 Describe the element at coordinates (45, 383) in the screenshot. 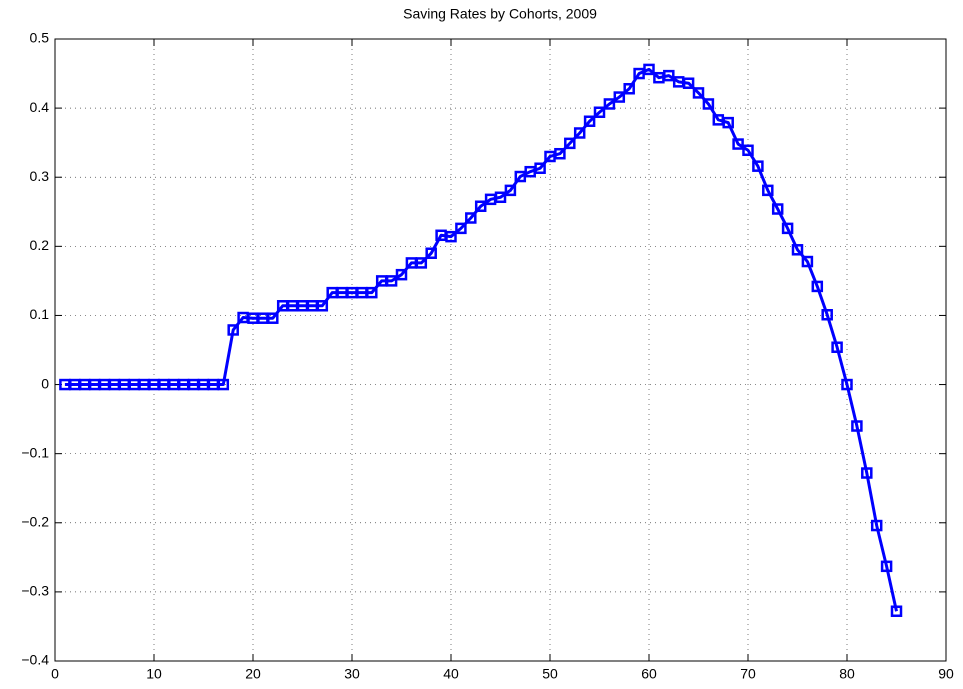

I see `y-tick-label: 0` at that location.